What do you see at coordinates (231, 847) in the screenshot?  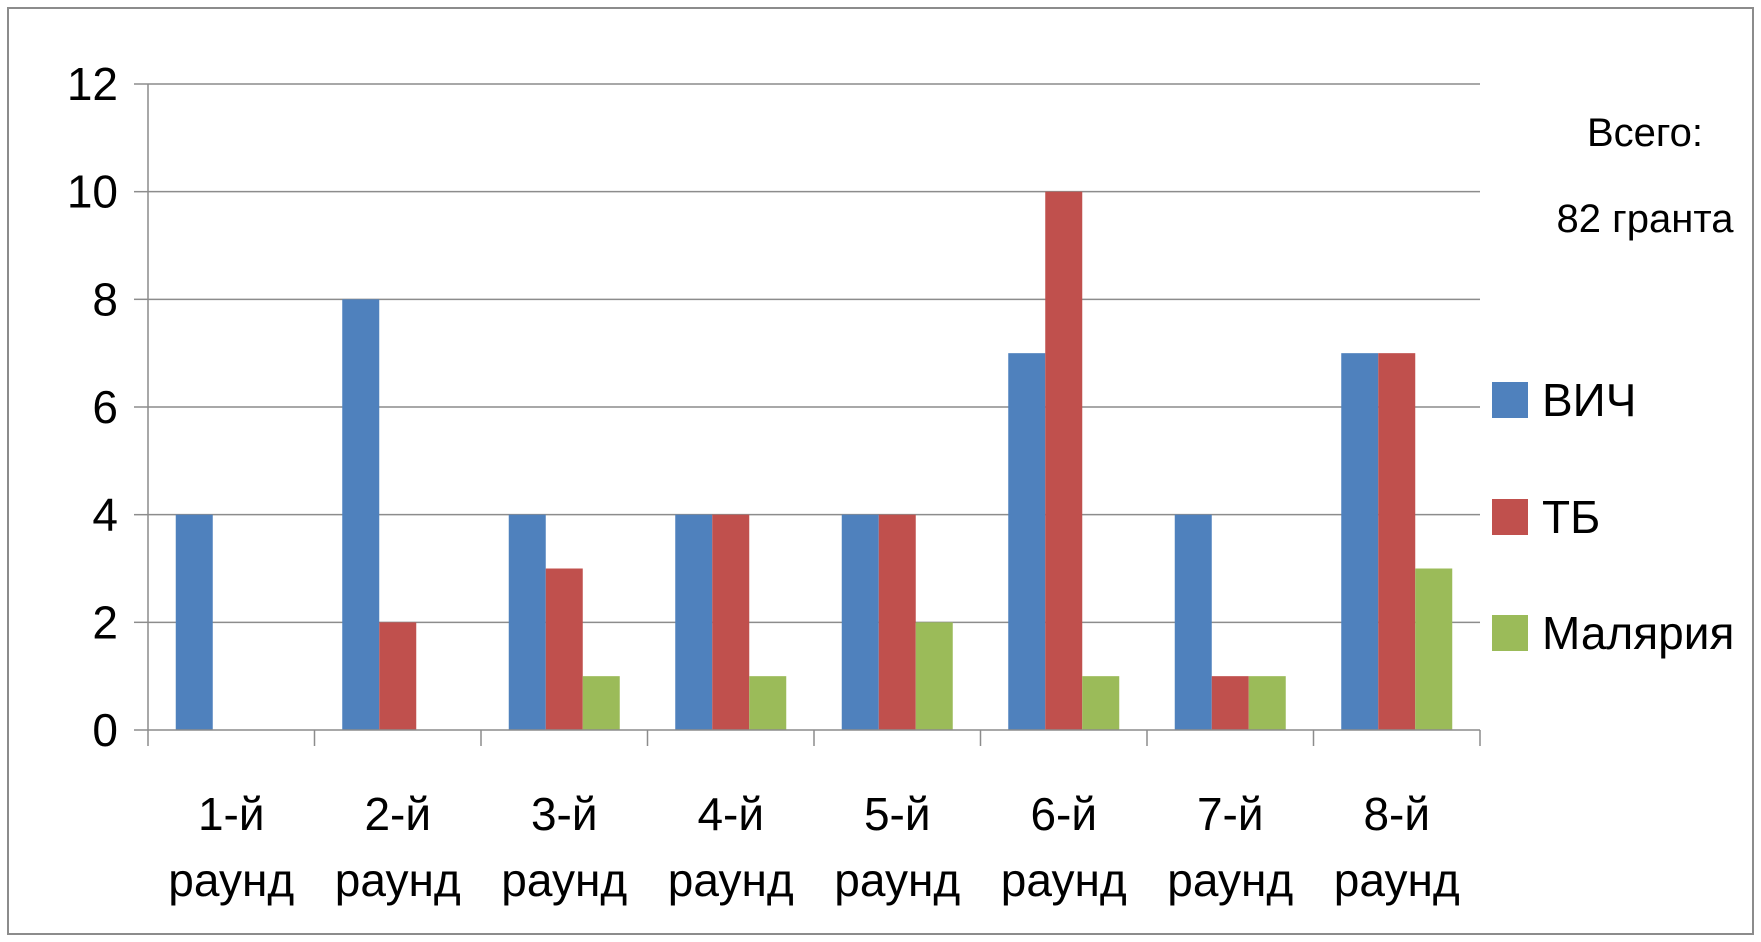 I see `x-category-label-1: 1-й раунд` at bounding box center [231, 847].